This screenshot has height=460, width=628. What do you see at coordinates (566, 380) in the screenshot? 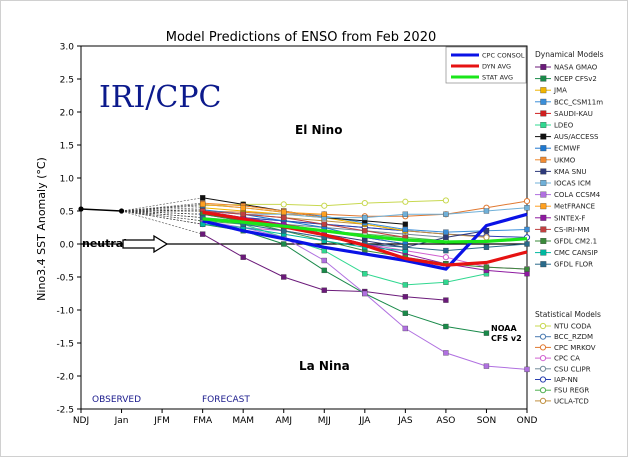
I see `legend-label: IAP-NN` at bounding box center [566, 380].